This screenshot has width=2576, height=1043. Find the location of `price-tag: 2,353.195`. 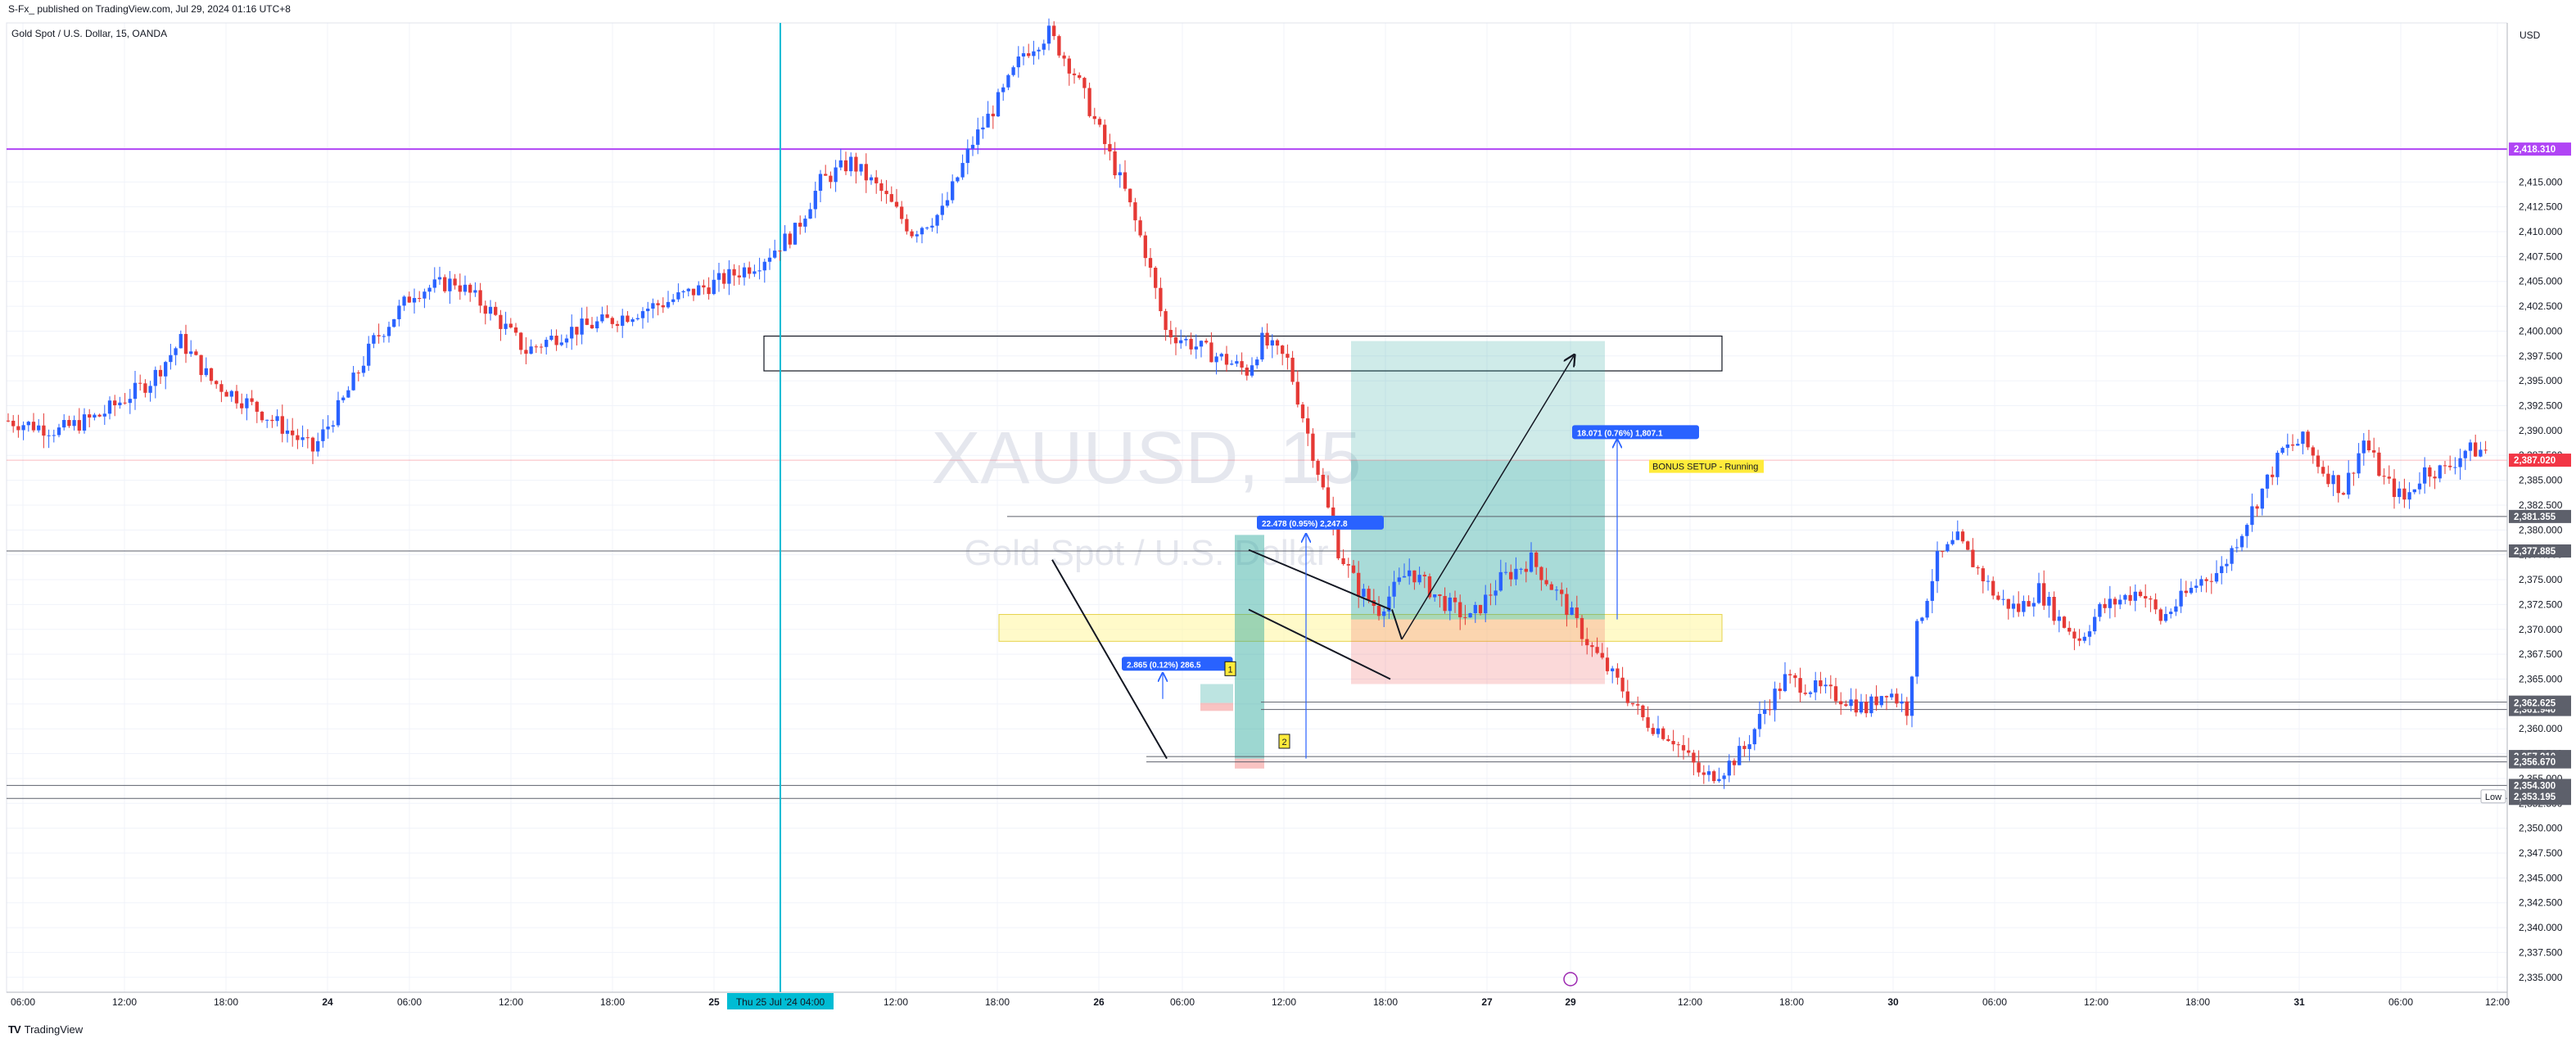

price-tag: 2,353.195 is located at coordinates (2535, 797).